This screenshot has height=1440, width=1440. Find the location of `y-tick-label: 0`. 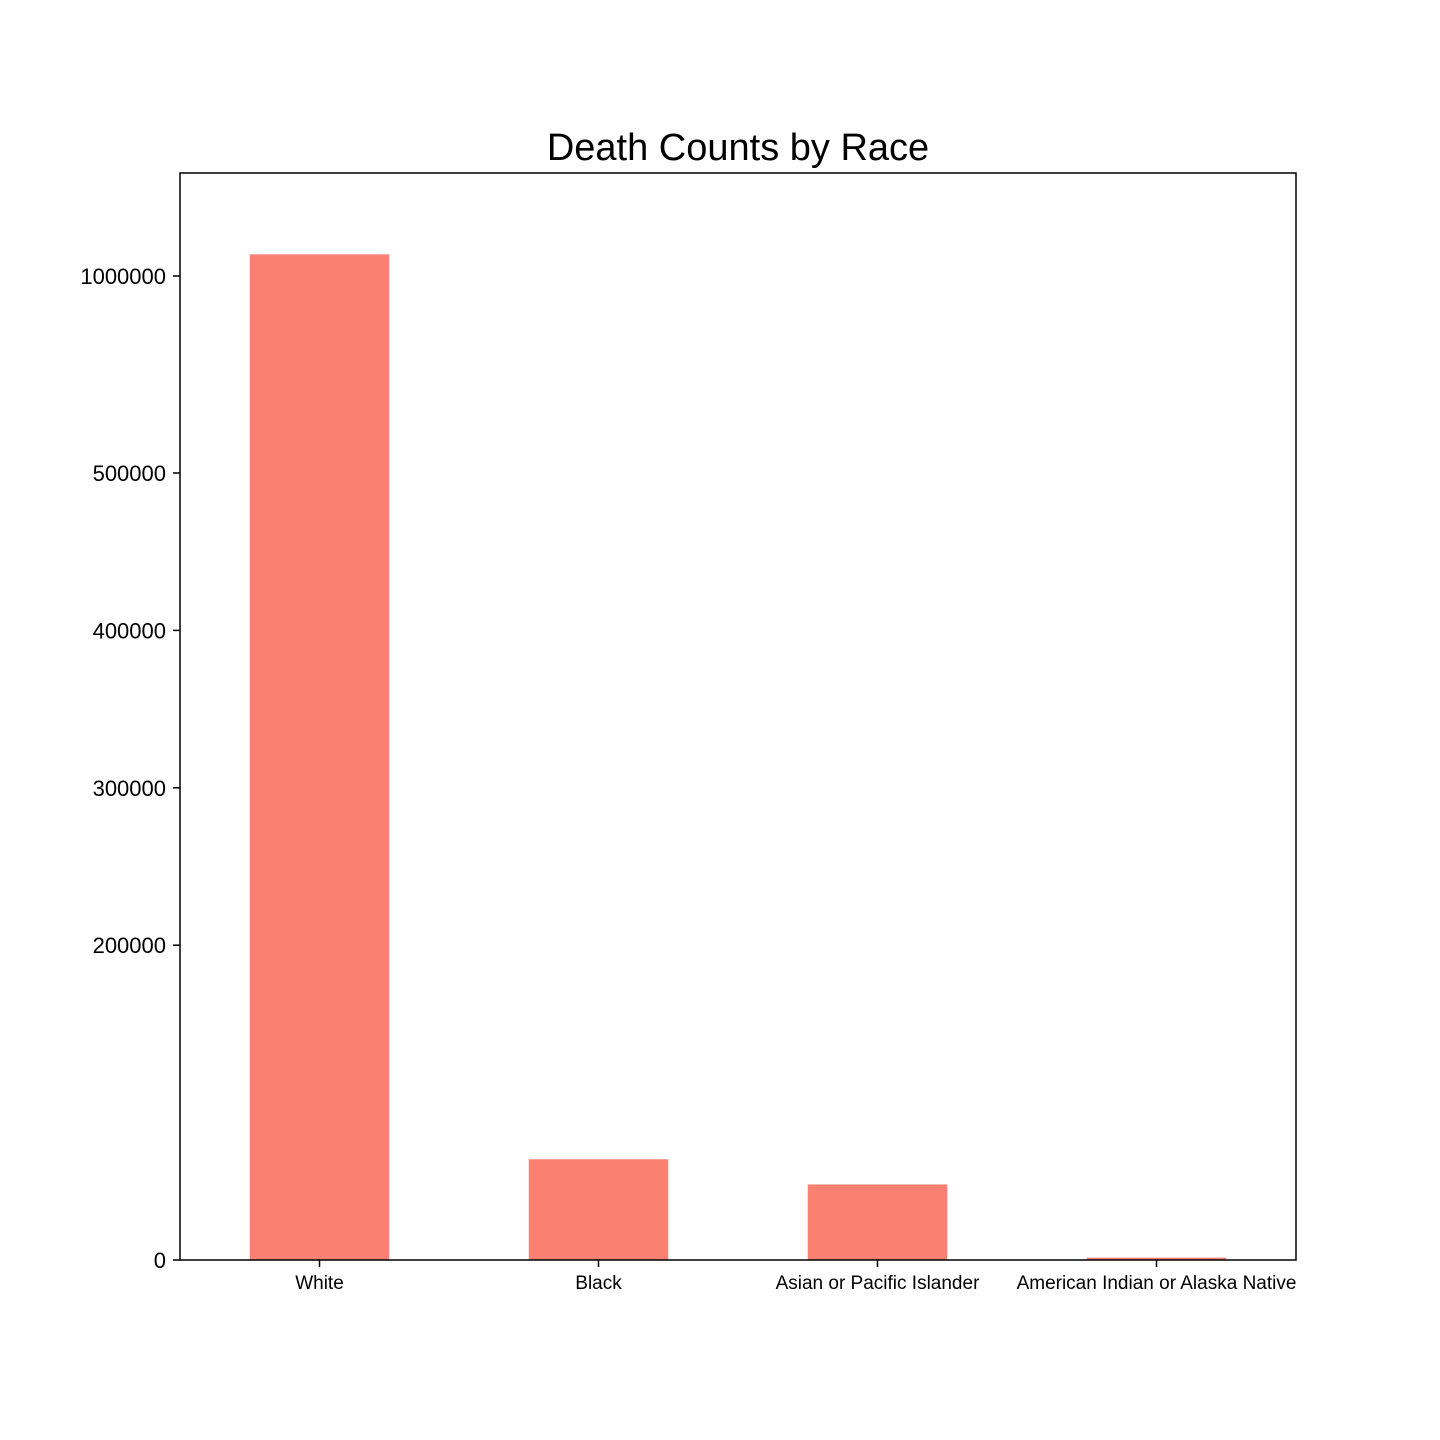

y-tick-label: 0 is located at coordinates (160, 1260).